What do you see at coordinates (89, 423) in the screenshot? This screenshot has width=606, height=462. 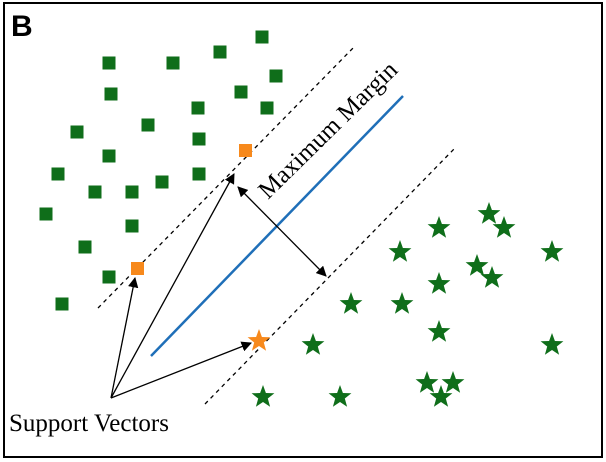 I see `support-vectors-label: Support Vectors` at bounding box center [89, 423].